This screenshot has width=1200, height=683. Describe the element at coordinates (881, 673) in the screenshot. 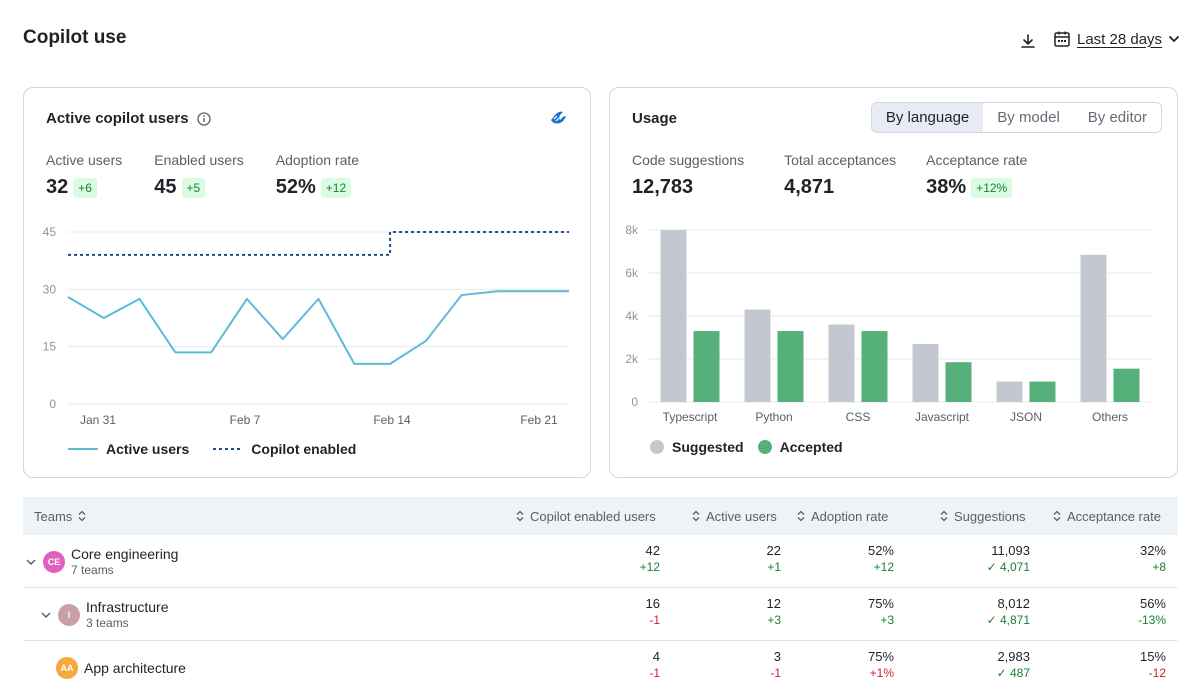

I see `delta: +1%` at that location.